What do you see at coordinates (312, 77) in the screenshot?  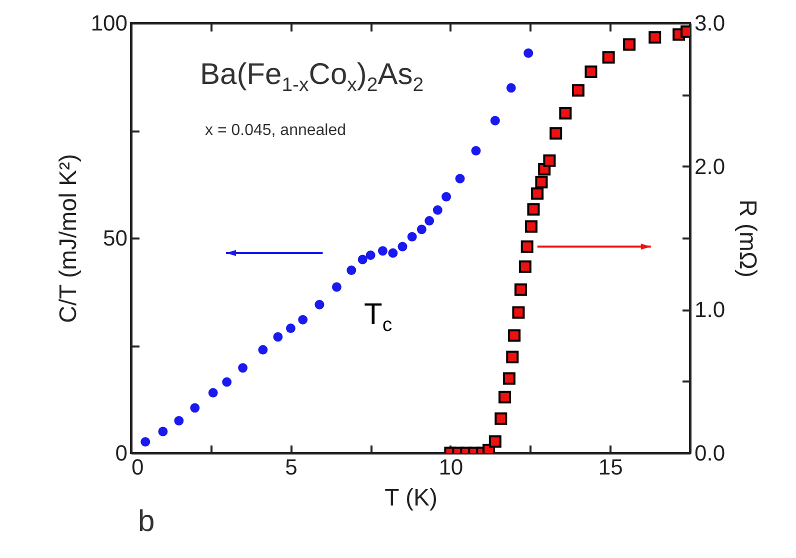 I see `annotation: Ba(Fe$_{1-x}$Co$_{x}$)$_{2}$As$_{2}$` at bounding box center [312, 77].